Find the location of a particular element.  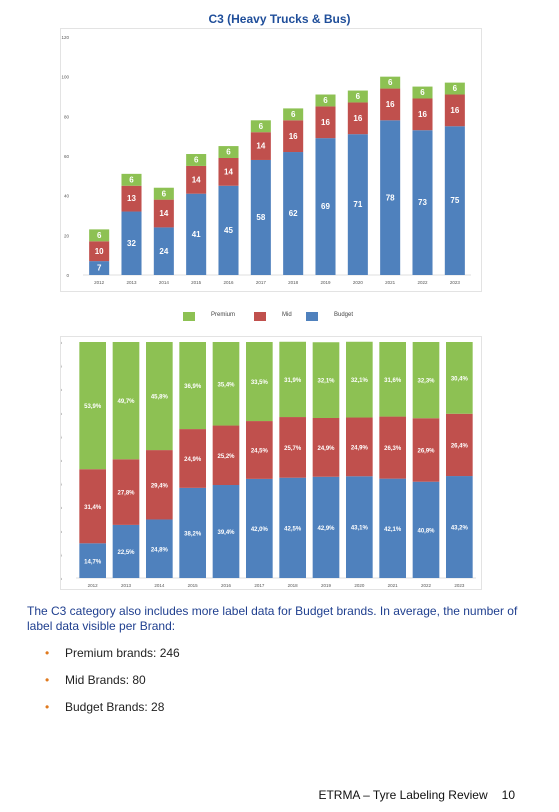

data-label-premium: 36,9% is located at coordinates (193, 387).